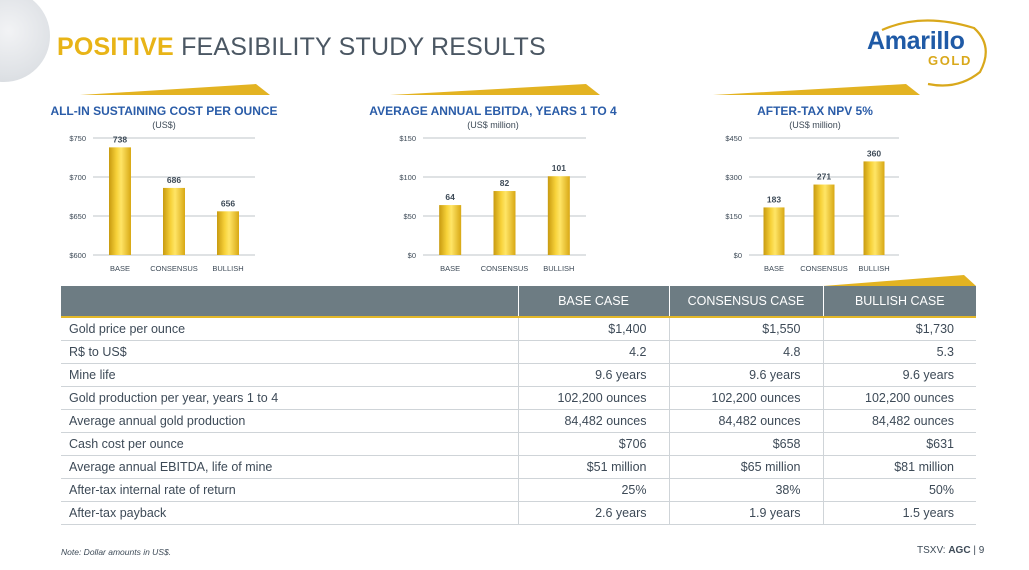 Image resolution: width=1029 pixels, height=570 pixels. I want to click on cell-value: $65 million, so click(745, 467).